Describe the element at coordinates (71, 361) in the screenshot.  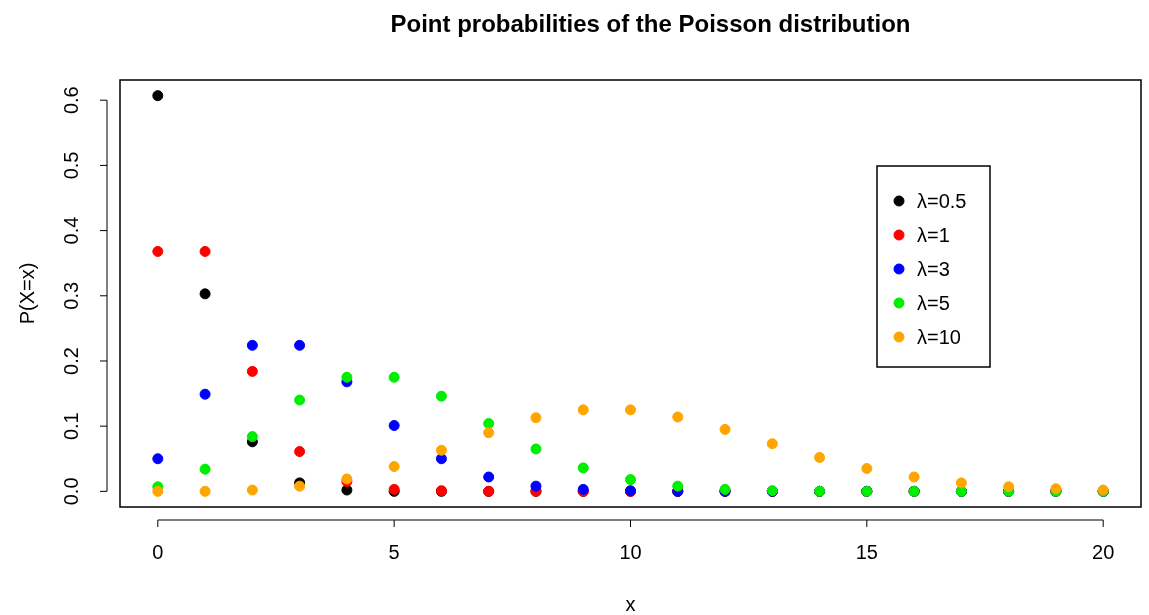
I see `y-tick-label: 0.2` at that location.